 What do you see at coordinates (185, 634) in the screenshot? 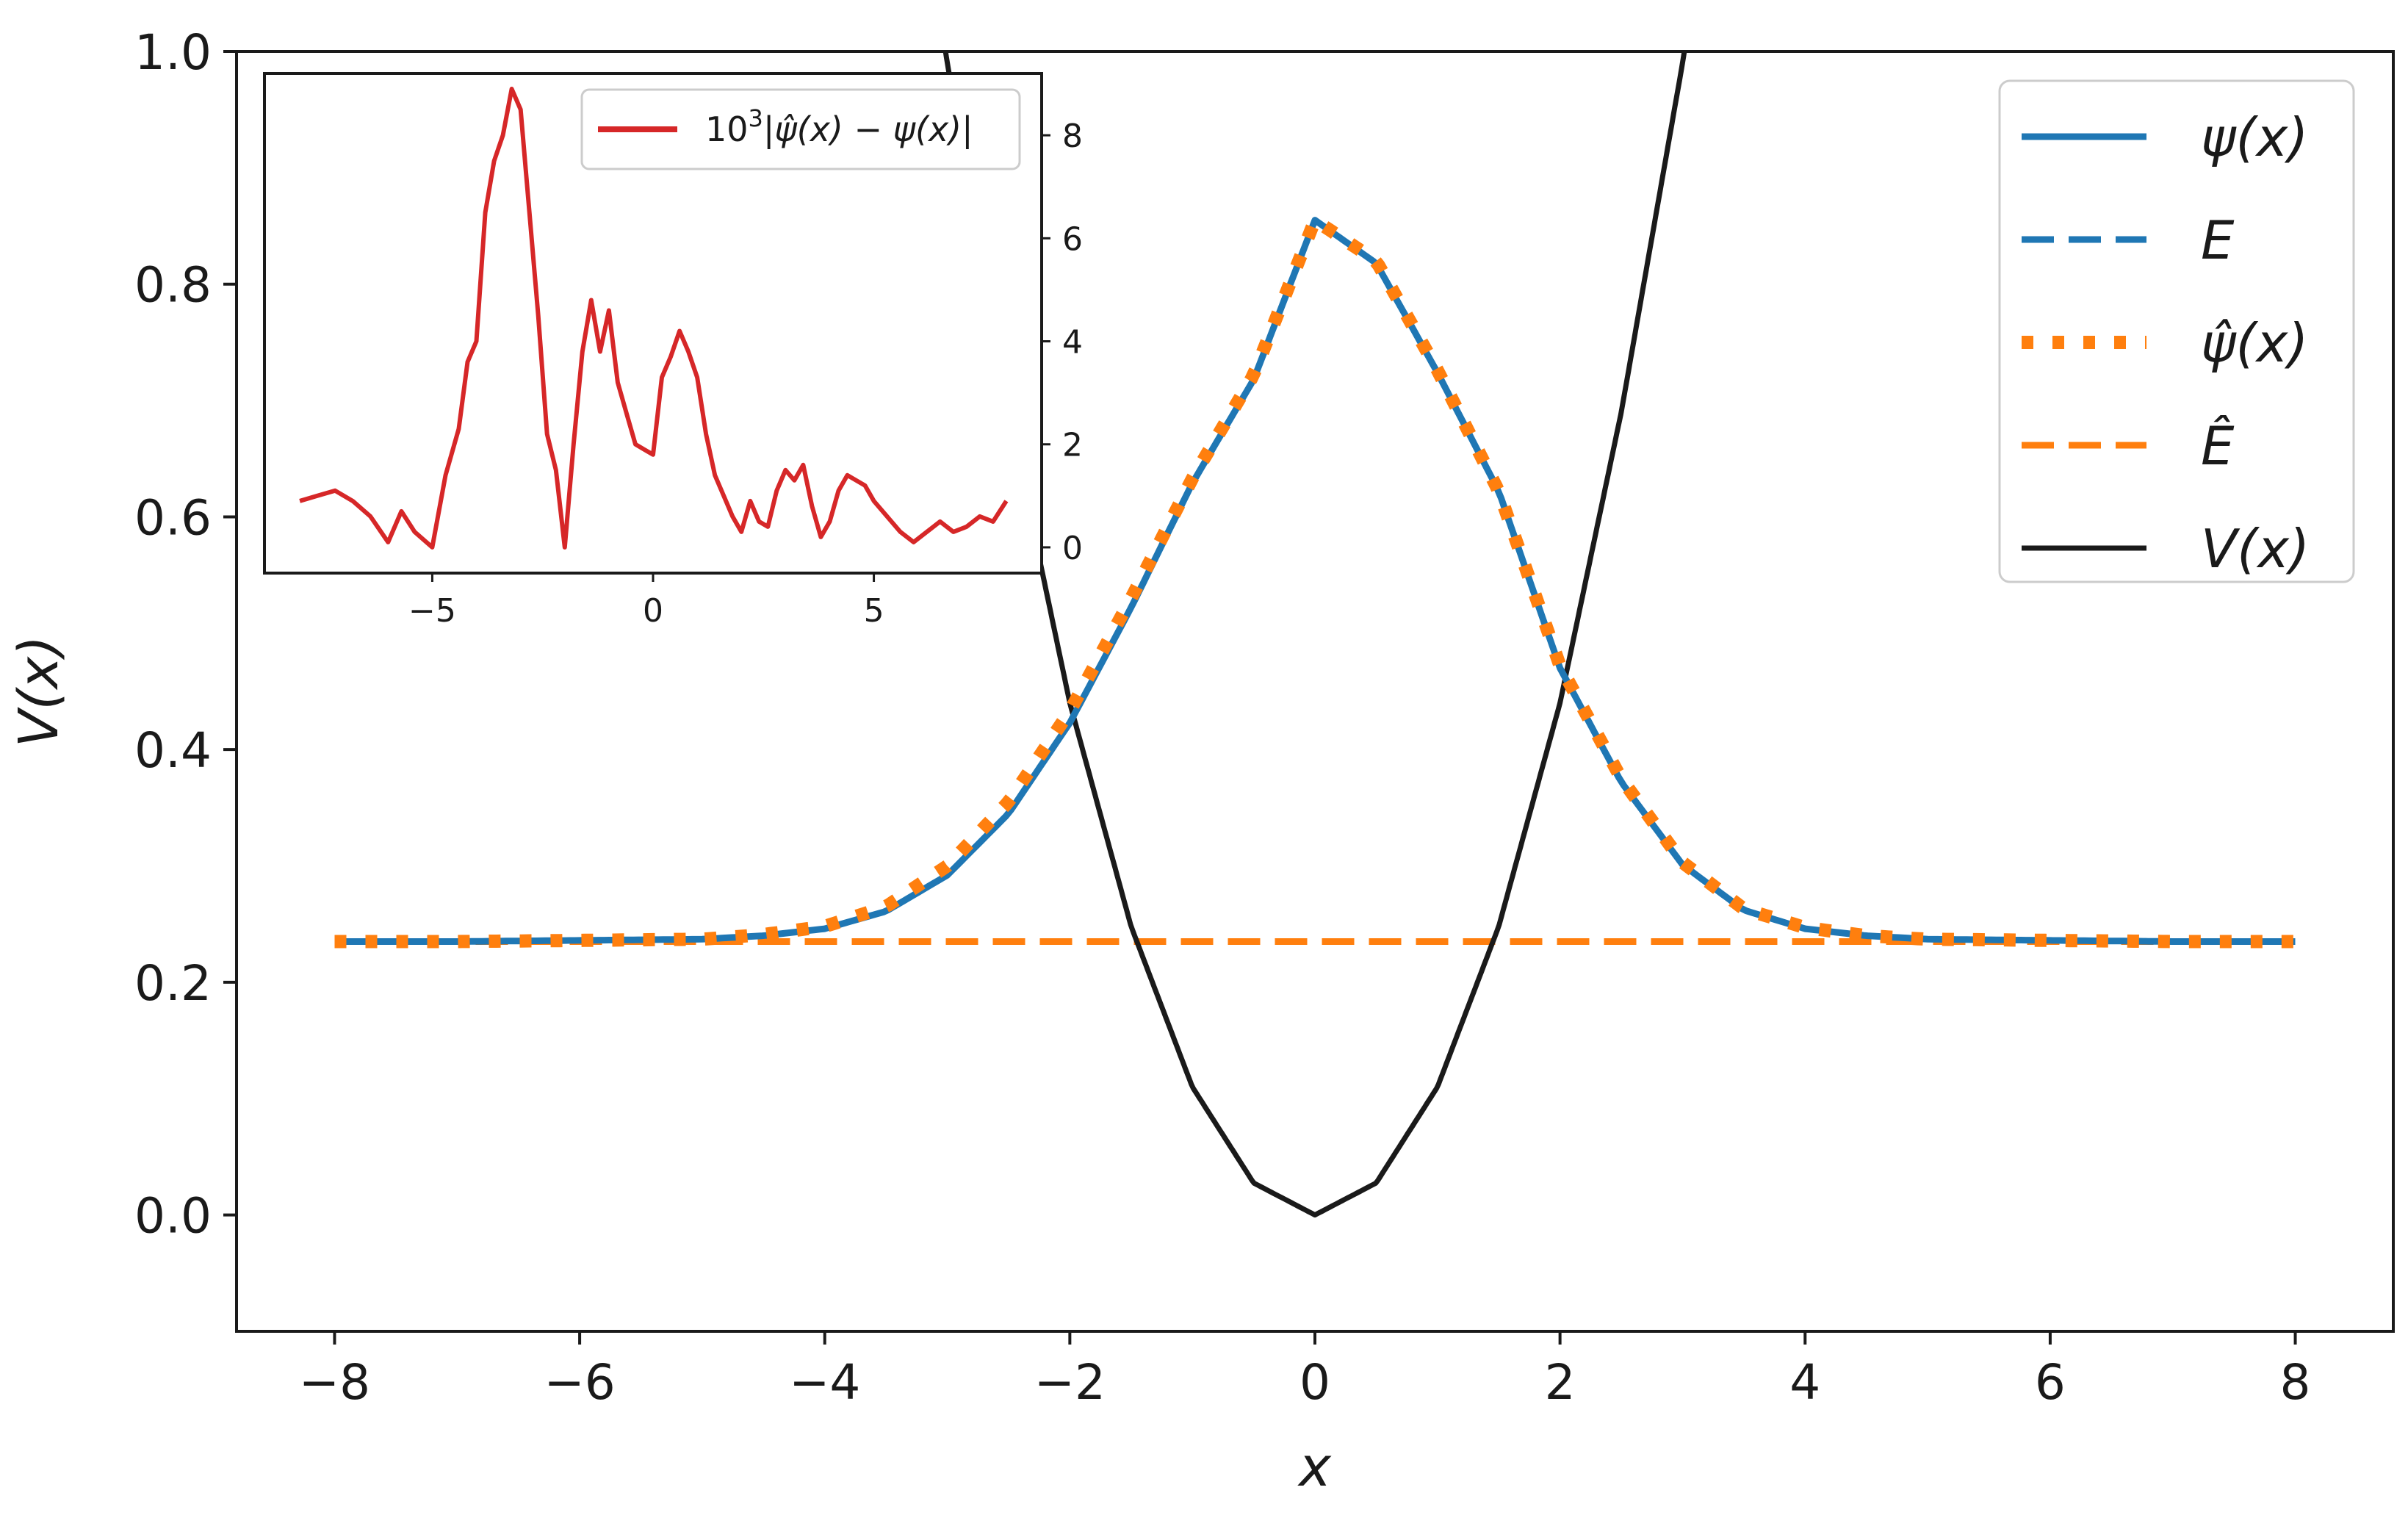
I see `main-y-ticks: 0.0 0.2 0.4 0.6 0.8 1.0` at bounding box center [185, 634].